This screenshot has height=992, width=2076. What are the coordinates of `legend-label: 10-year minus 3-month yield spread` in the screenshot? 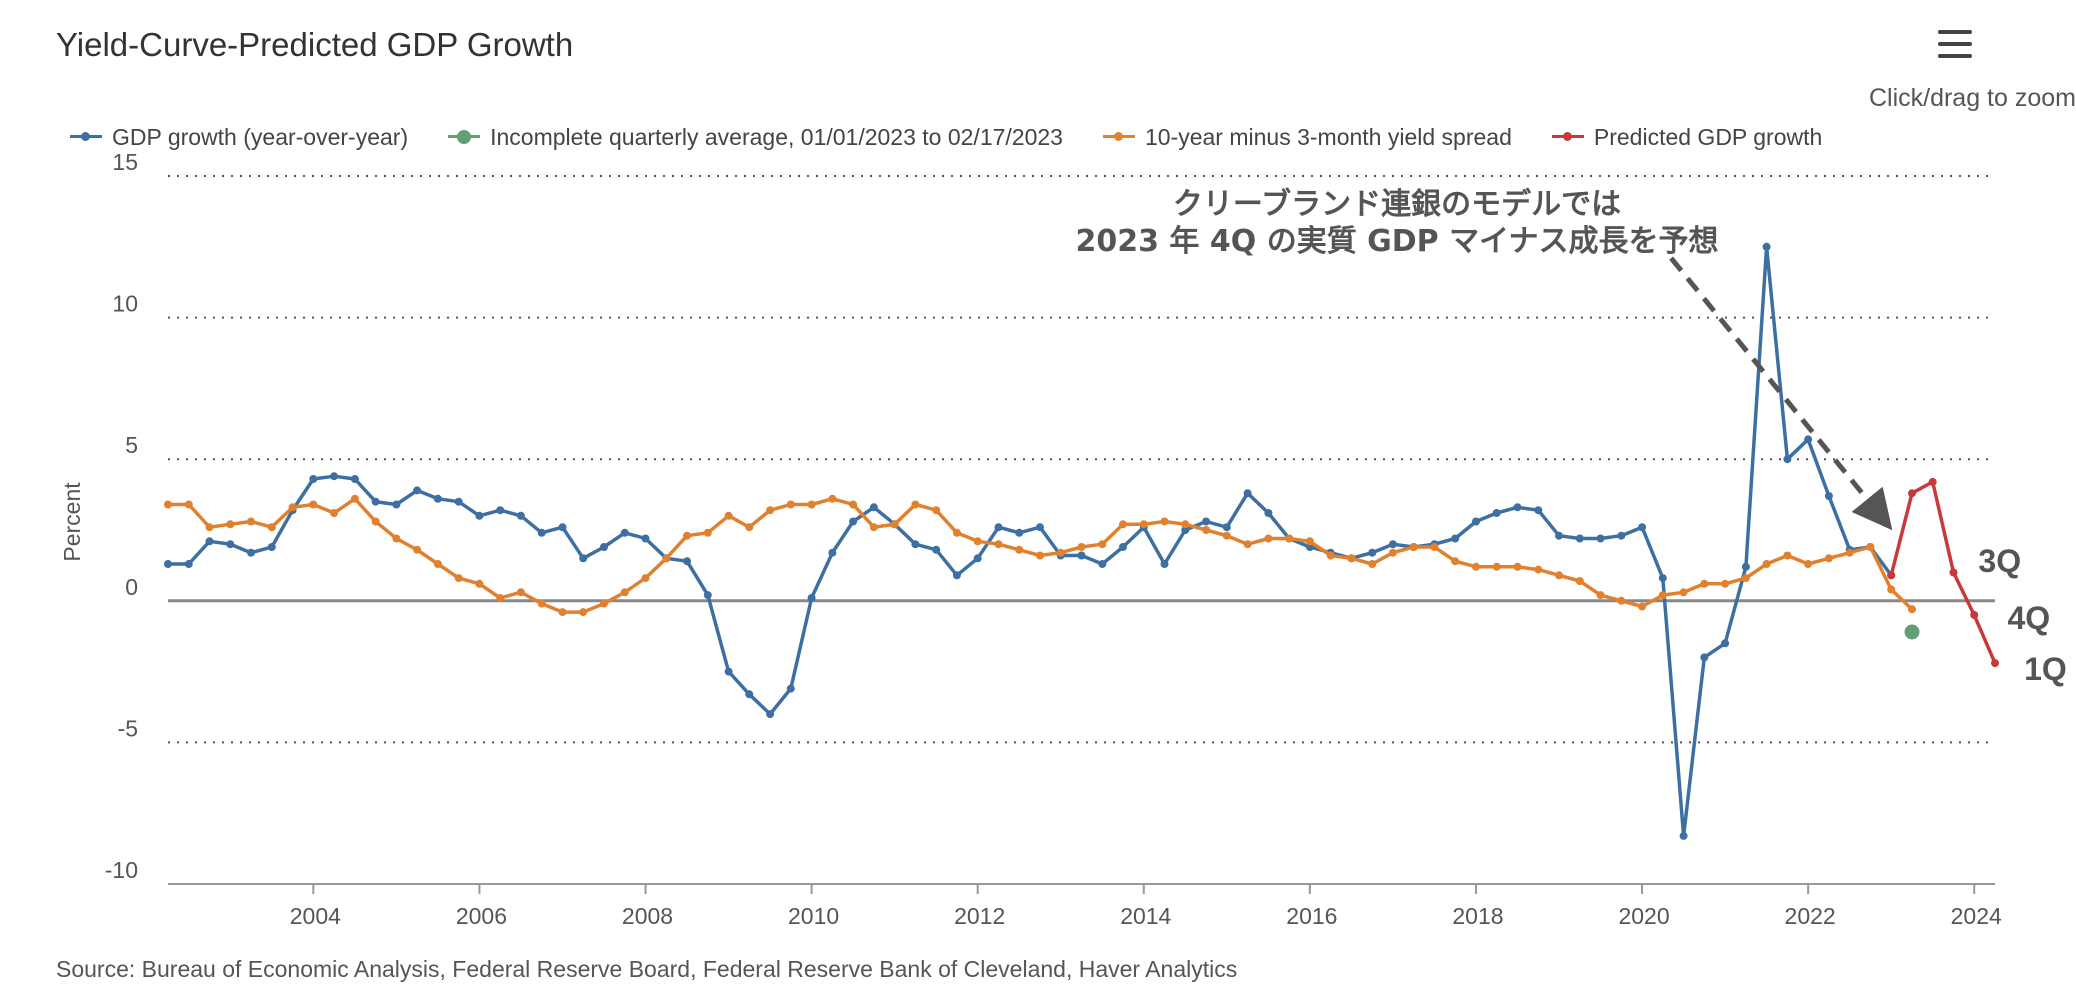 It's located at (1328, 136).